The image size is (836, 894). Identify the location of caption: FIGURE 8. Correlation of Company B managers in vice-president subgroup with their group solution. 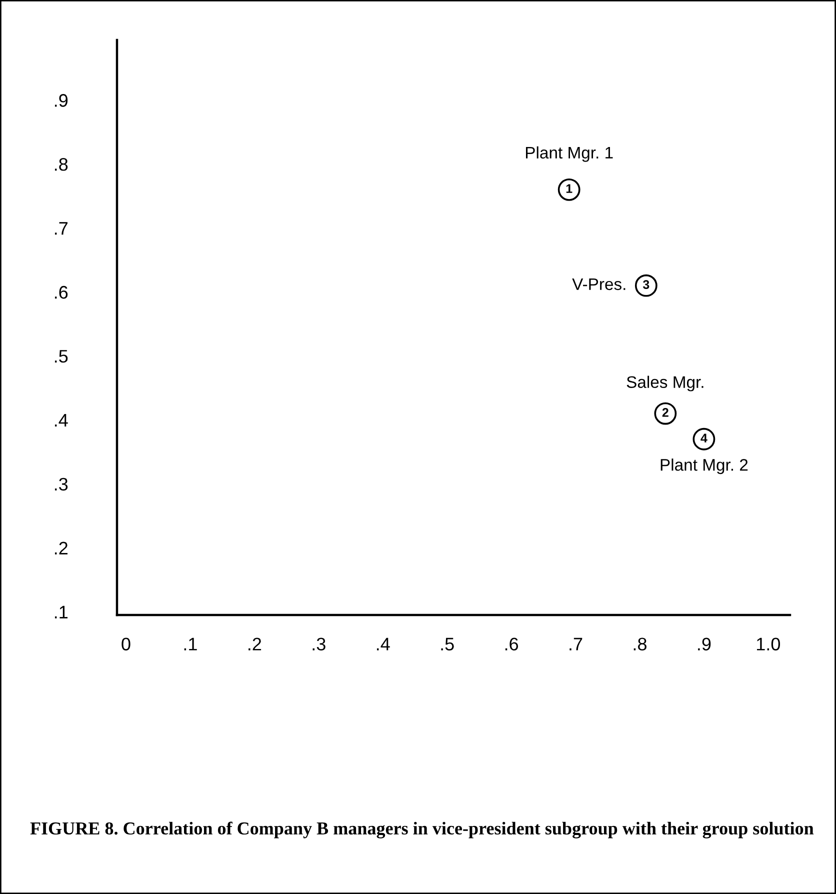
(422, 830).